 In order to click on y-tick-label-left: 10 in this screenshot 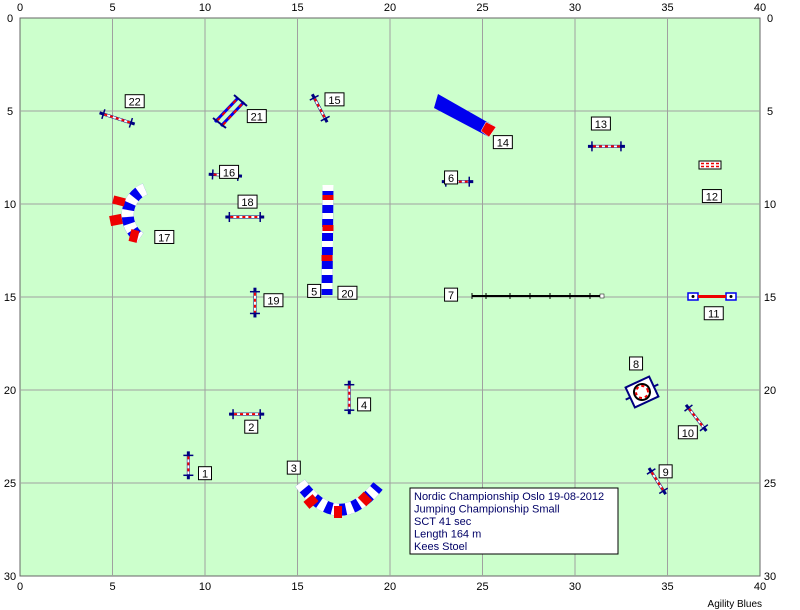, I will do `click(10, 205)`.